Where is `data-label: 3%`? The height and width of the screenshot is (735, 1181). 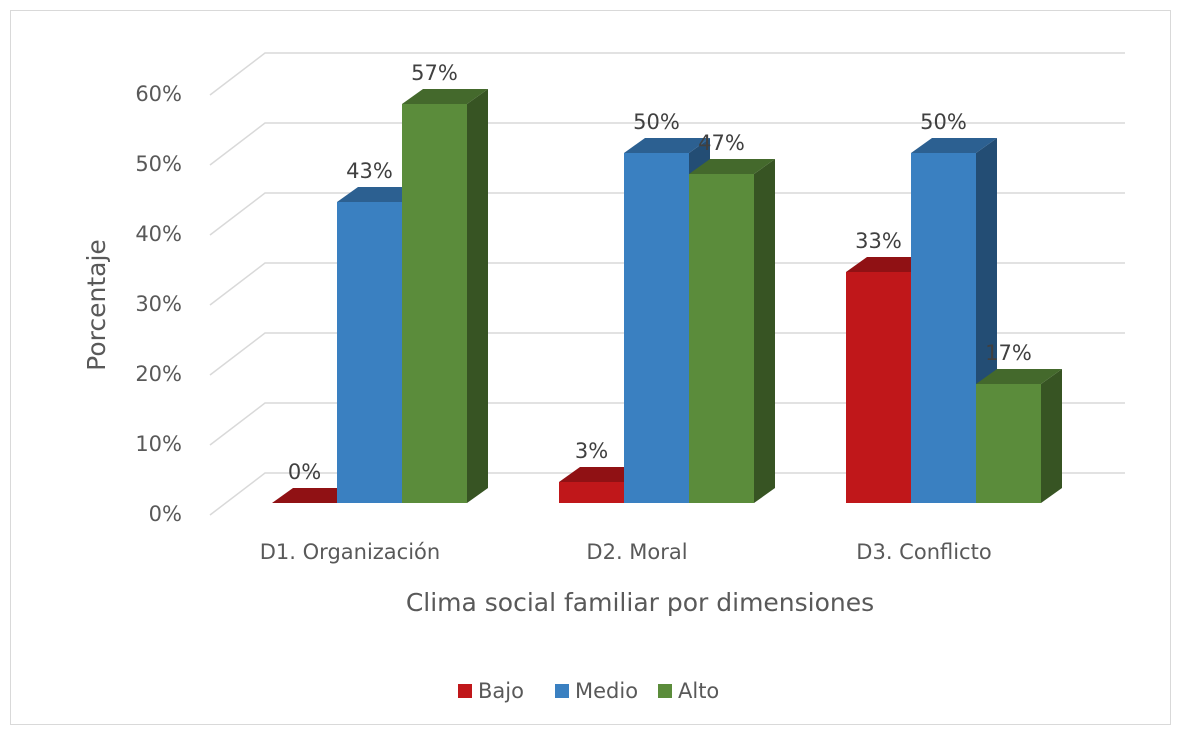
data-label: 3% is located at coordinates (591, 451).